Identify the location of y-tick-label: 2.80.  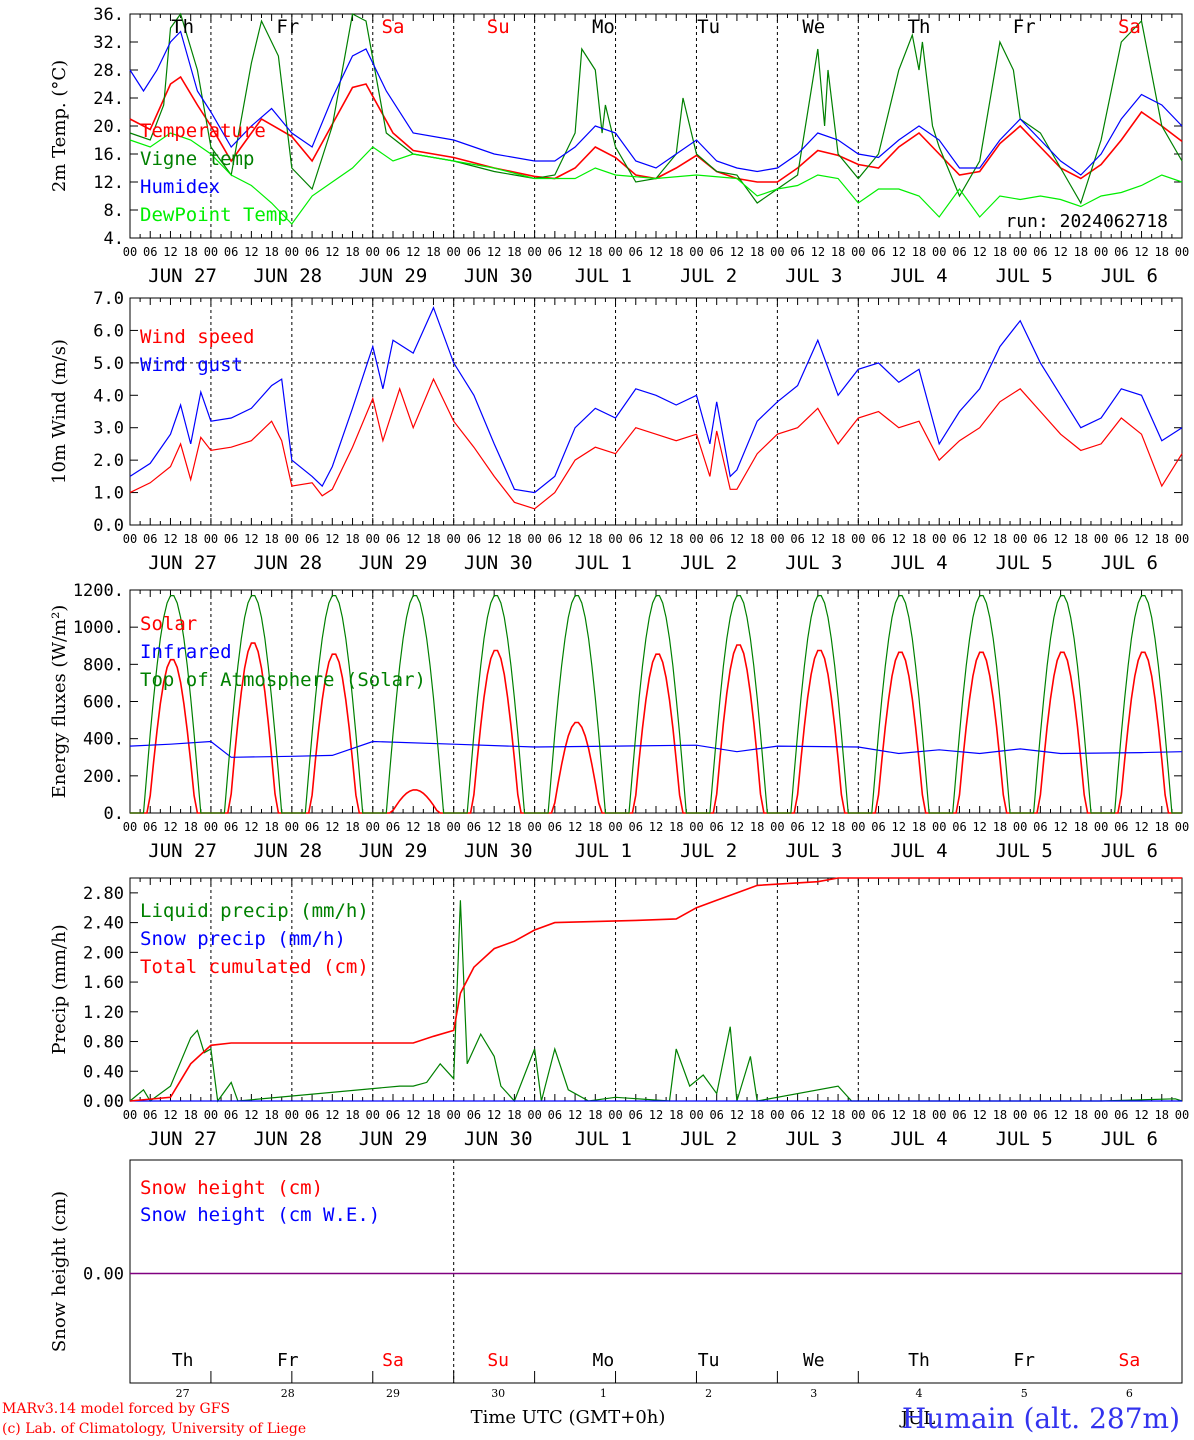
(103, 894).